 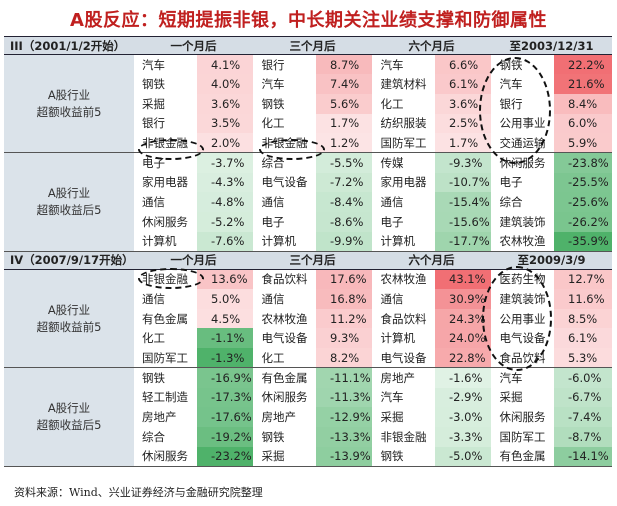 I want to click on excess-return-value: 7.4%, so click(x=344, y=84).